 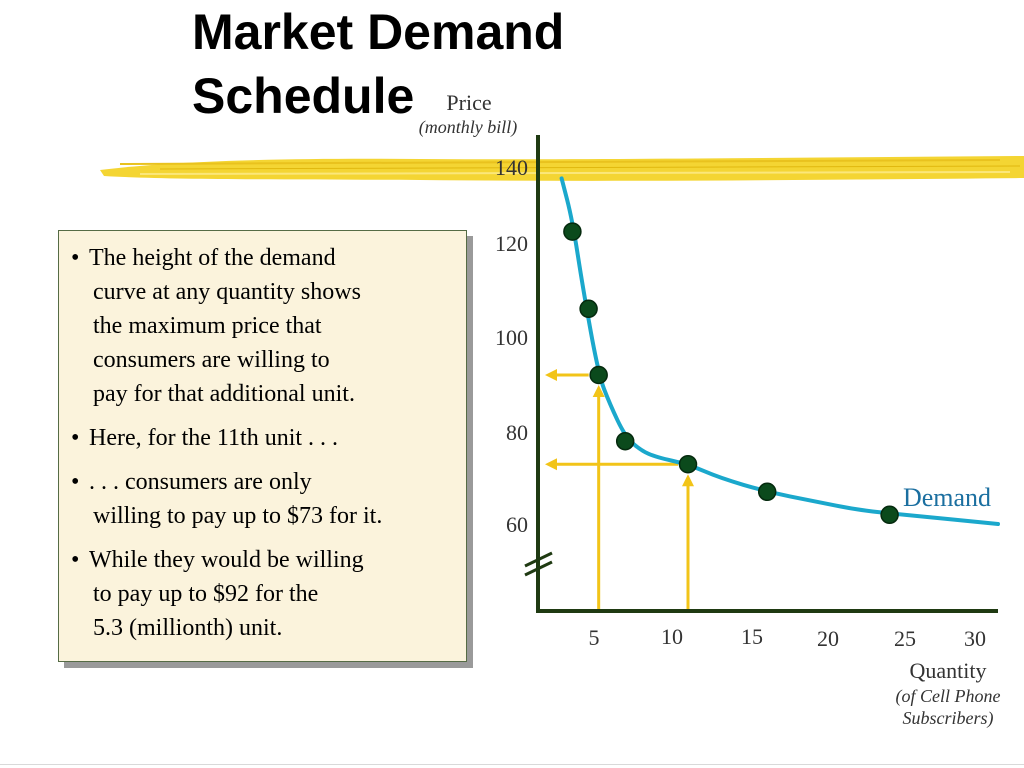 I want to click on x-tick-label: 15, so click(x=752, y=636).